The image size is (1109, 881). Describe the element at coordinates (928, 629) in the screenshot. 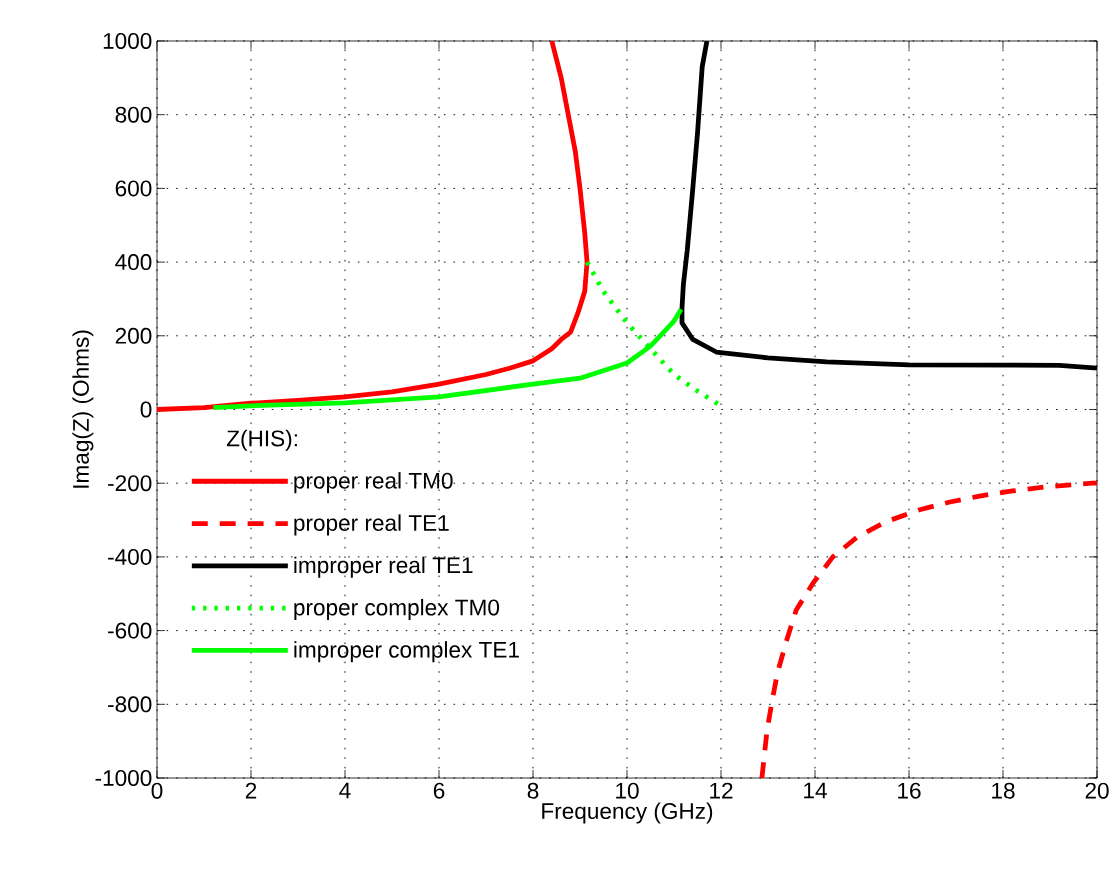

I see `line-series` at that location.